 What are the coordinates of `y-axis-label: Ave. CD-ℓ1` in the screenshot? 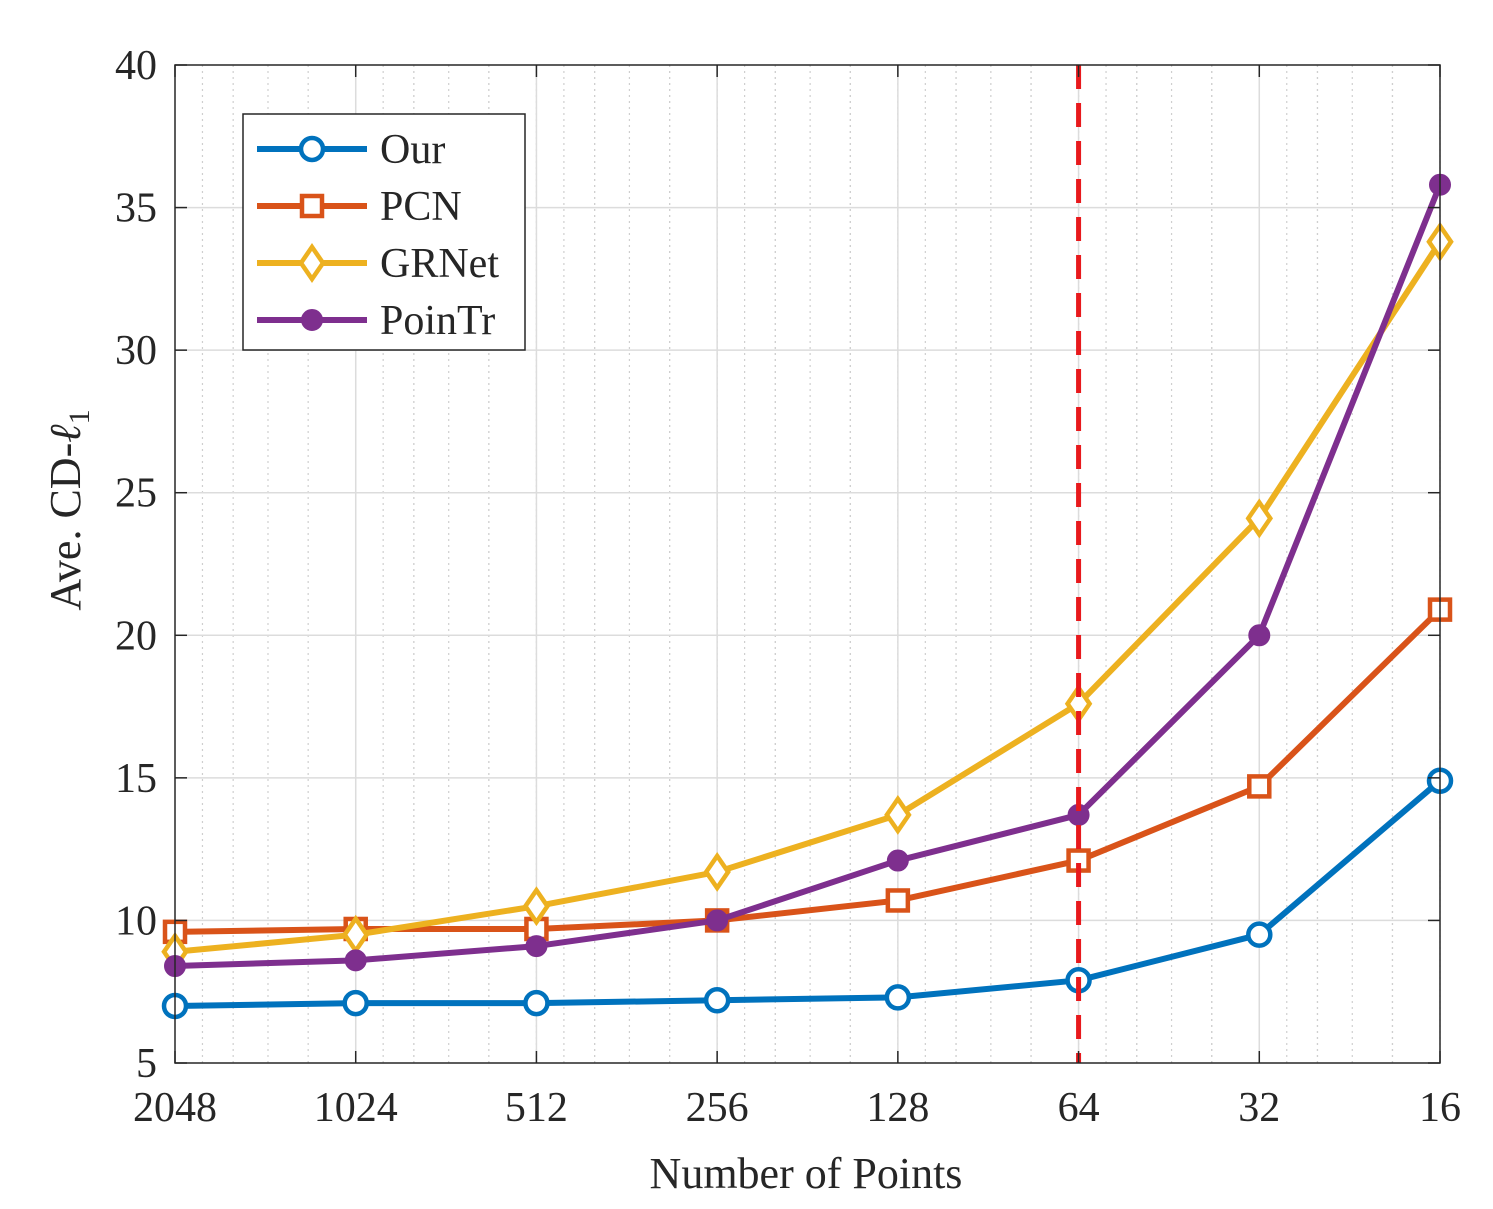 It's located at (68, 509).